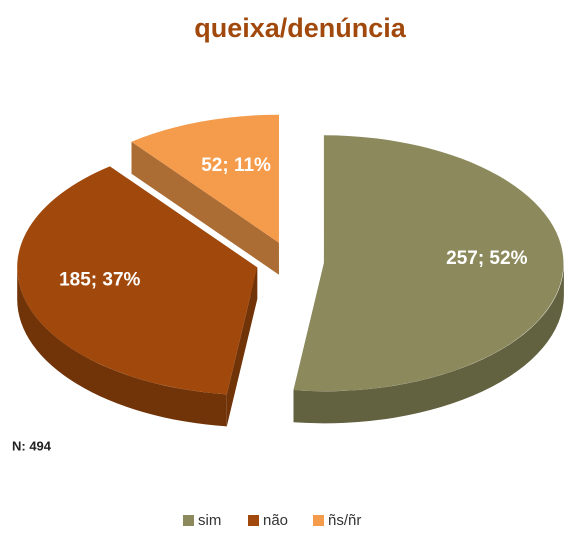 This screenshot has width=579, height=533. I want to click on data-label: 185; 37%, so click(99, 279).